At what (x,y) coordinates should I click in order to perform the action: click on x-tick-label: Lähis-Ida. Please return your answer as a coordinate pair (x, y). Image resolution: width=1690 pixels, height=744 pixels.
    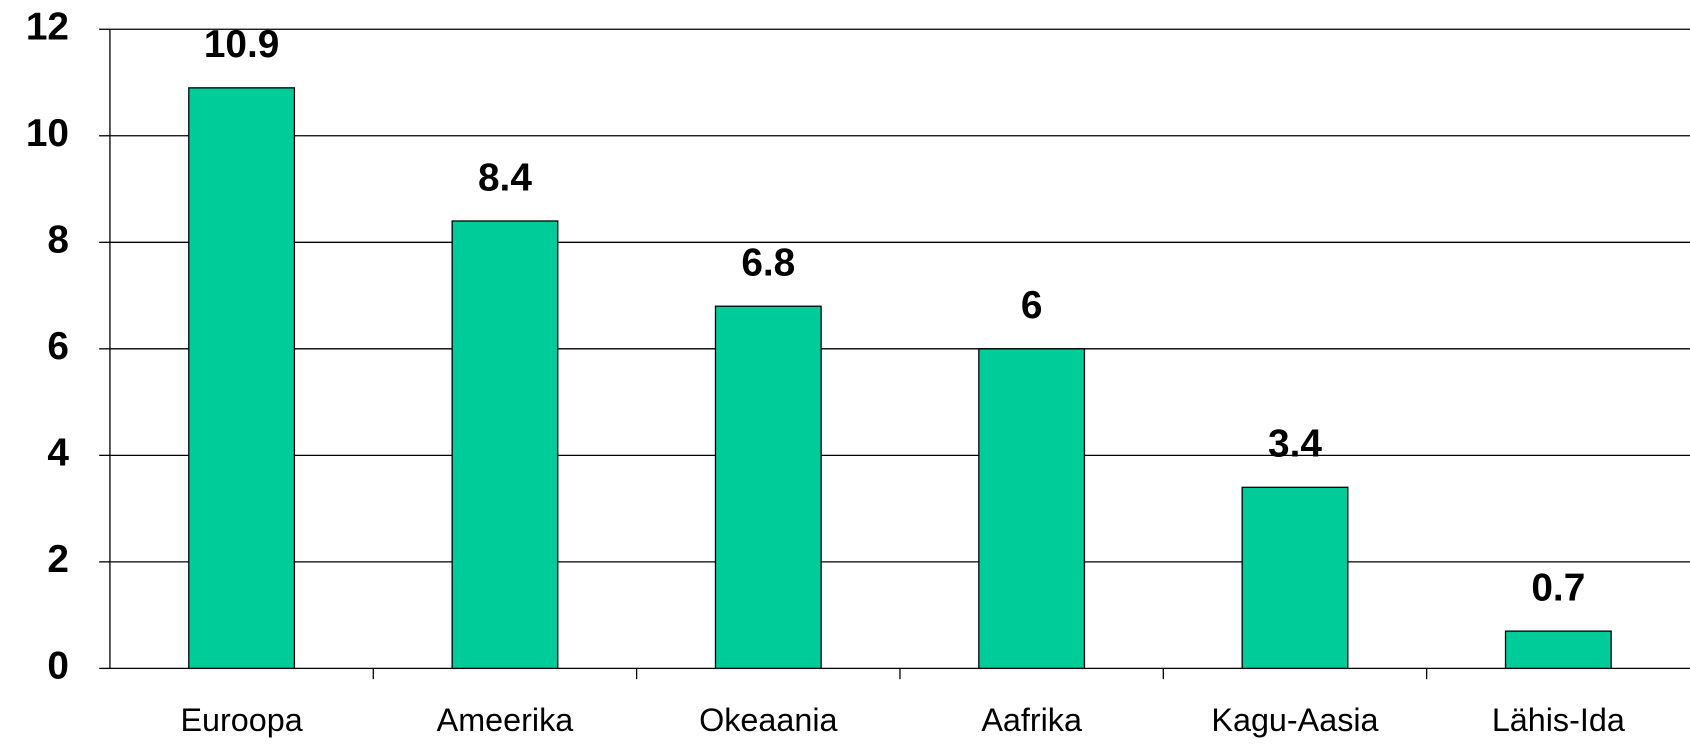
    Looking at the image, I should click on (1558, 720).